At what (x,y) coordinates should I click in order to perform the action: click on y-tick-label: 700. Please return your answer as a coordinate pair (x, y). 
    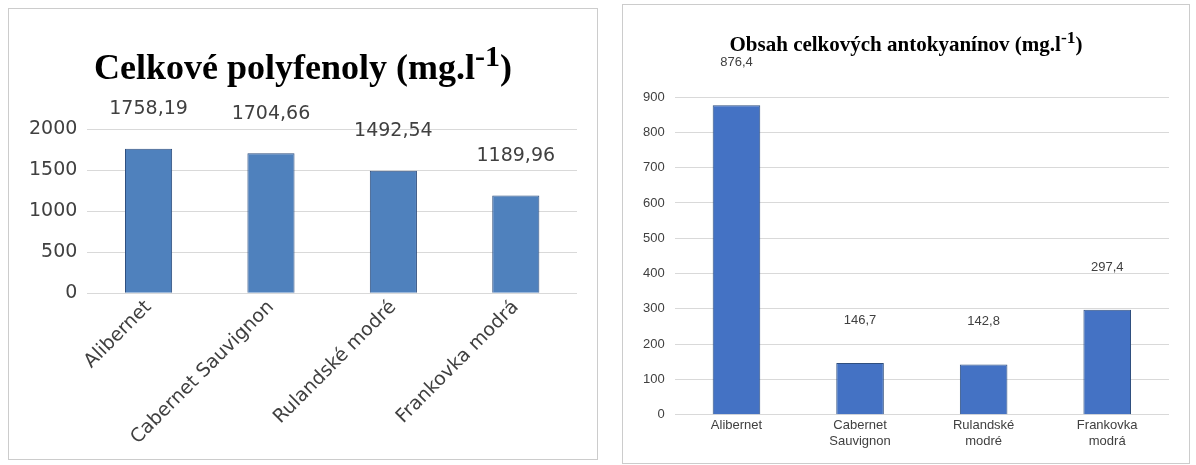
    Looking at the image, I should click on (653, 167).